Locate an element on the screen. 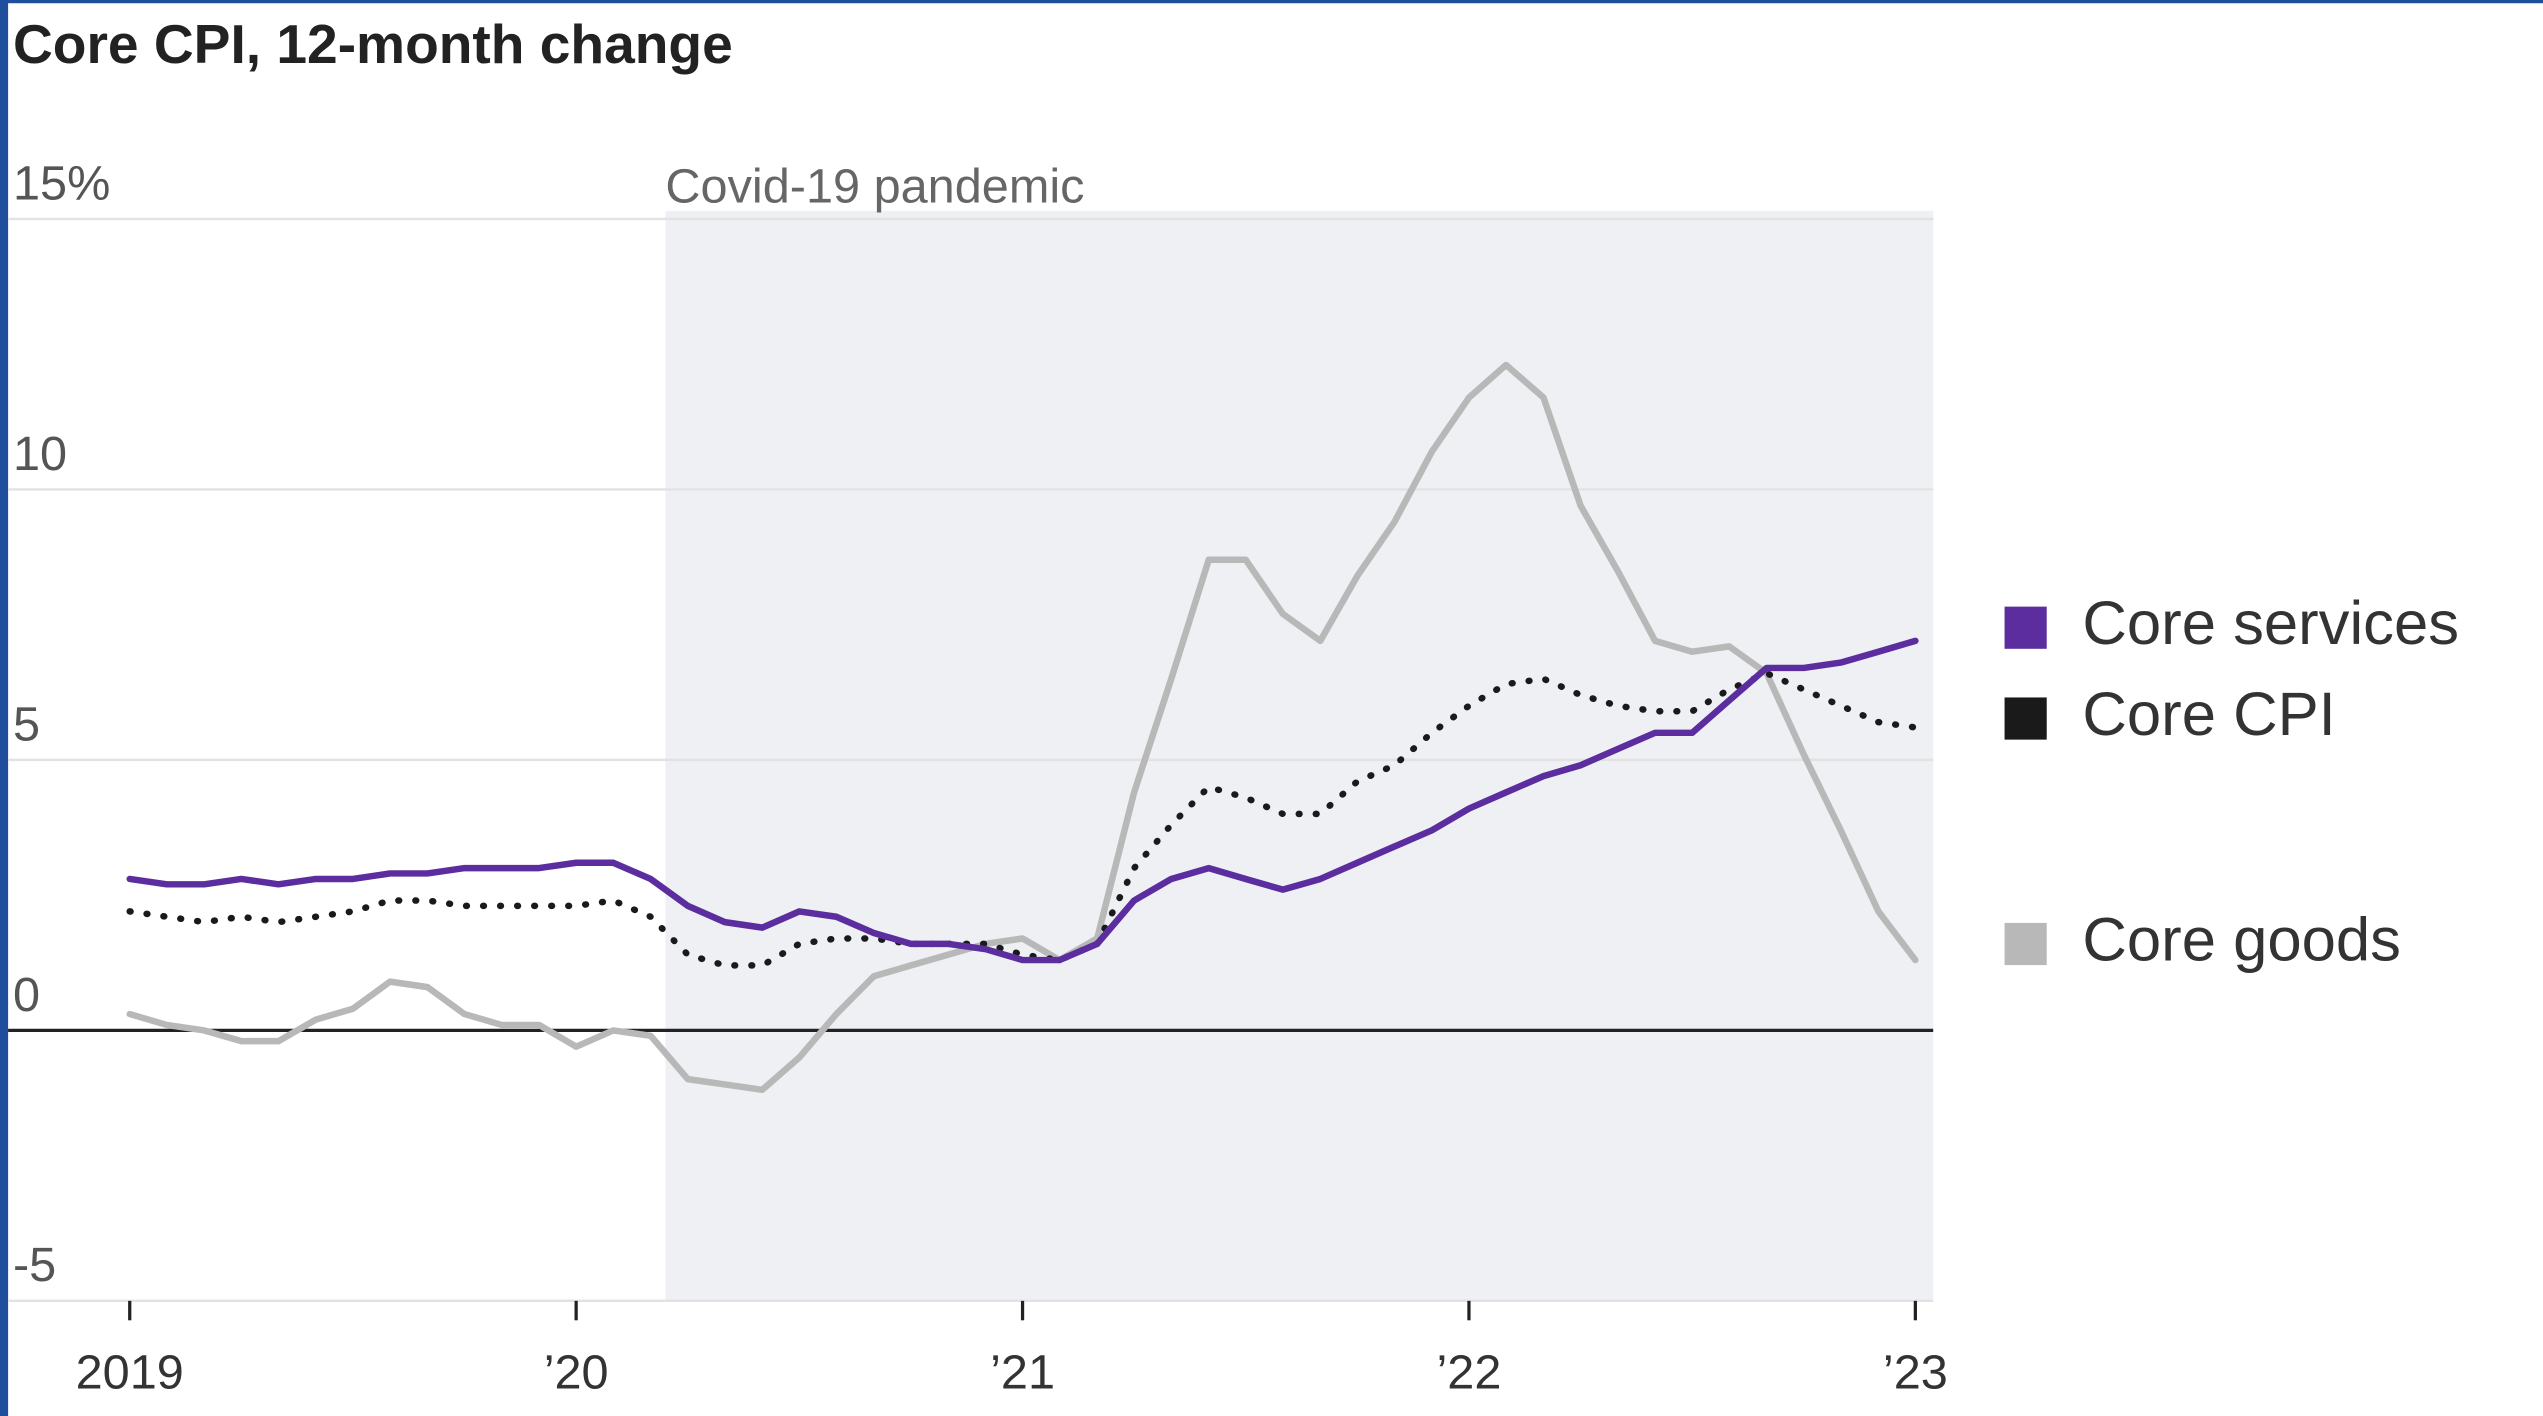 The height and width of the screenshot is (1416, 2543). y-tick-label: 0 is located at coordinates (26, 995).